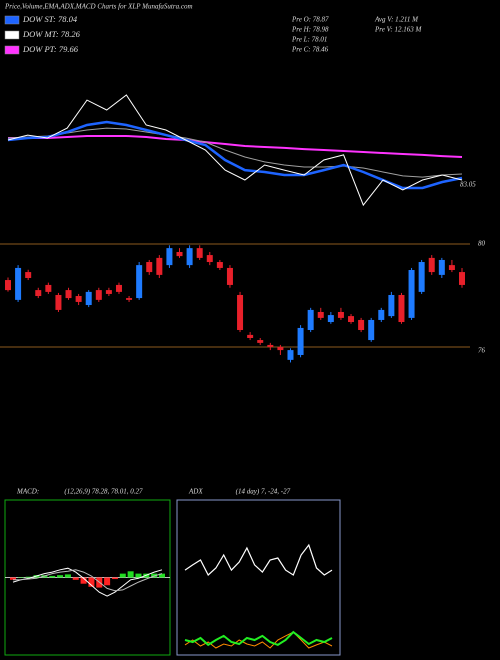 The image size is (500, 660). Describe the element at coordinates (27, 492) in the screenshot. I see `panel-title: MACD:` at that location.